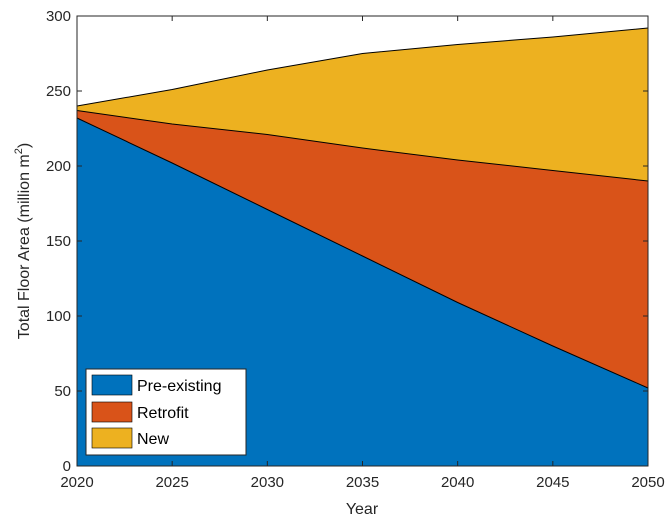 This screenshot has height=519, width=669. I want to click on y-axis-title-text: Total Floor Area (million m, so click(24, 246).